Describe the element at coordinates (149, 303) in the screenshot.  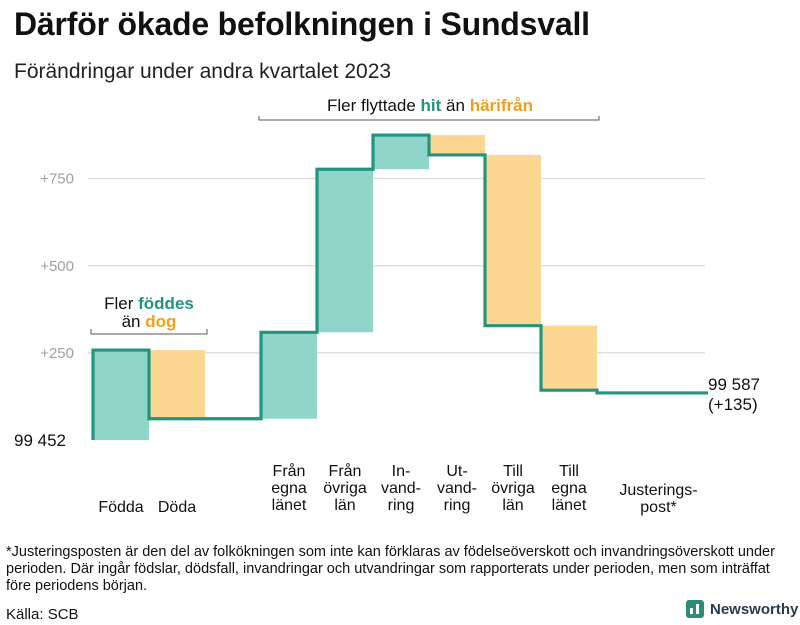
I see `births-annotation-line1: Fler föddes` at that location.